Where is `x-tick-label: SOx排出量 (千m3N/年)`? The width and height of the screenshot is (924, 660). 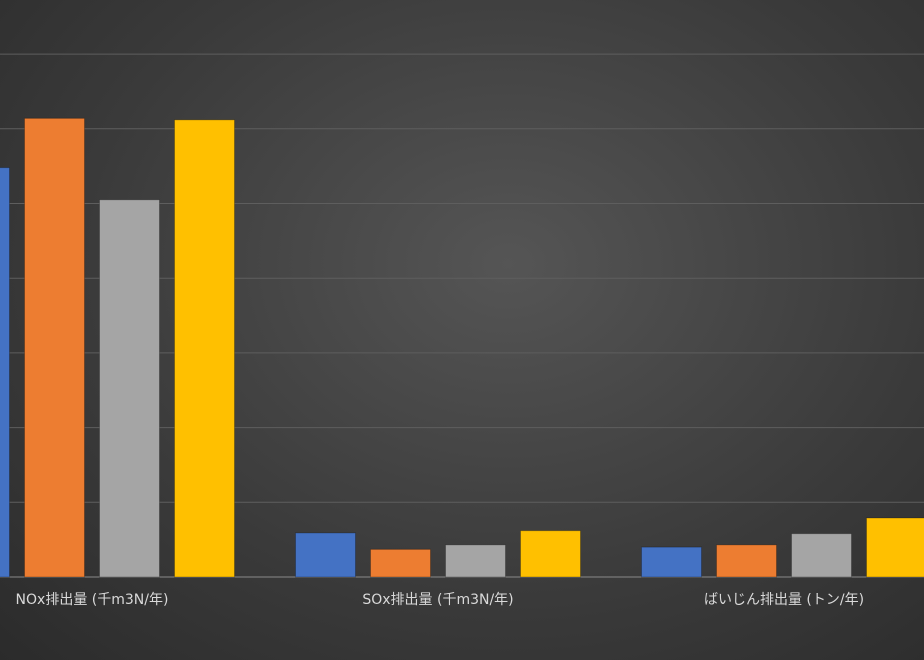
x-tick-label: SOx排出量 (千m3N/年) is located at coordinates (437, 600).